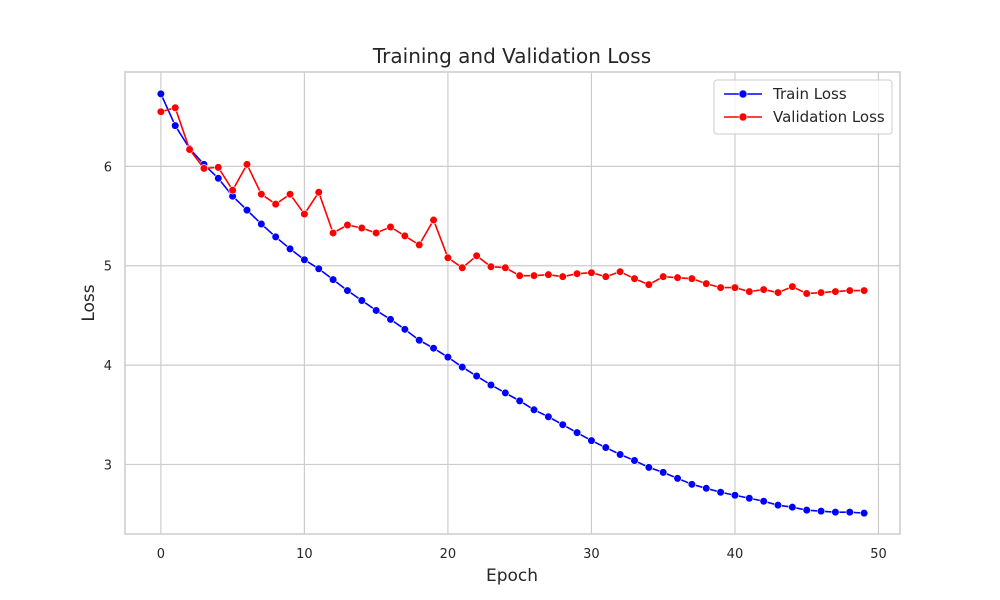 This screenshot has width=1000, height=600. What do you see at coordinates (448, 554) in the screenshot?
I see `x-tick-label: 20` at bounding box center [448, 554].